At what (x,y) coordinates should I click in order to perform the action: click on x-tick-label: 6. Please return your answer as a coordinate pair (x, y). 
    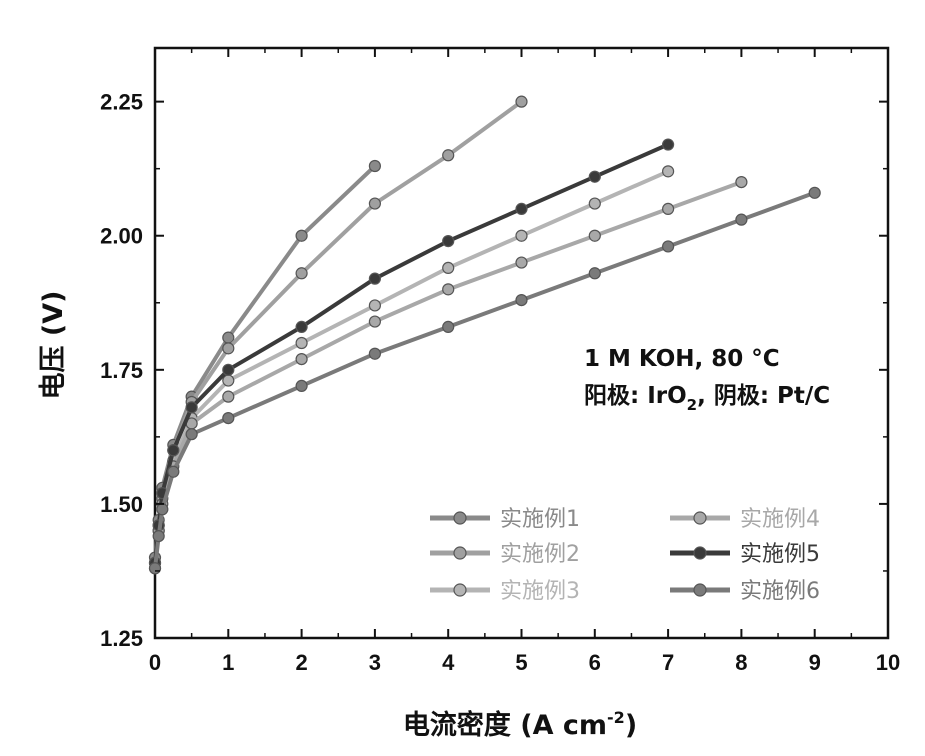
    Looking at the image, I should click on (595, 662).